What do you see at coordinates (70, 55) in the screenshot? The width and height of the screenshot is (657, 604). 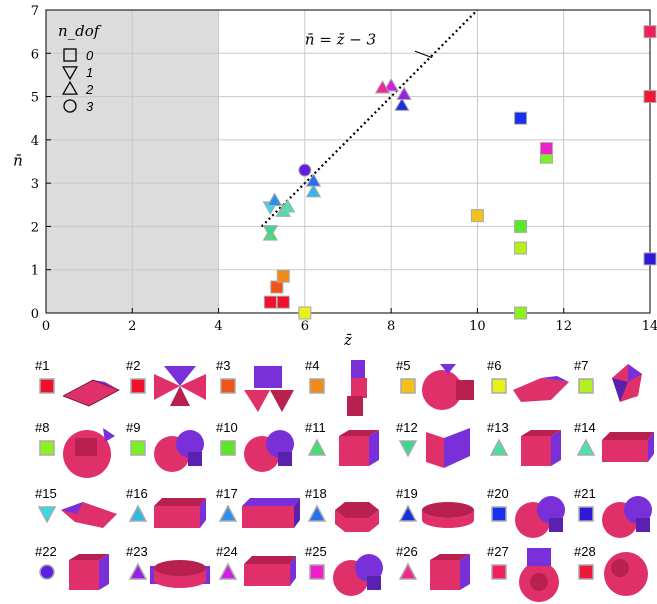 I see `legend-marker-square` at bounding box center [70, 55].